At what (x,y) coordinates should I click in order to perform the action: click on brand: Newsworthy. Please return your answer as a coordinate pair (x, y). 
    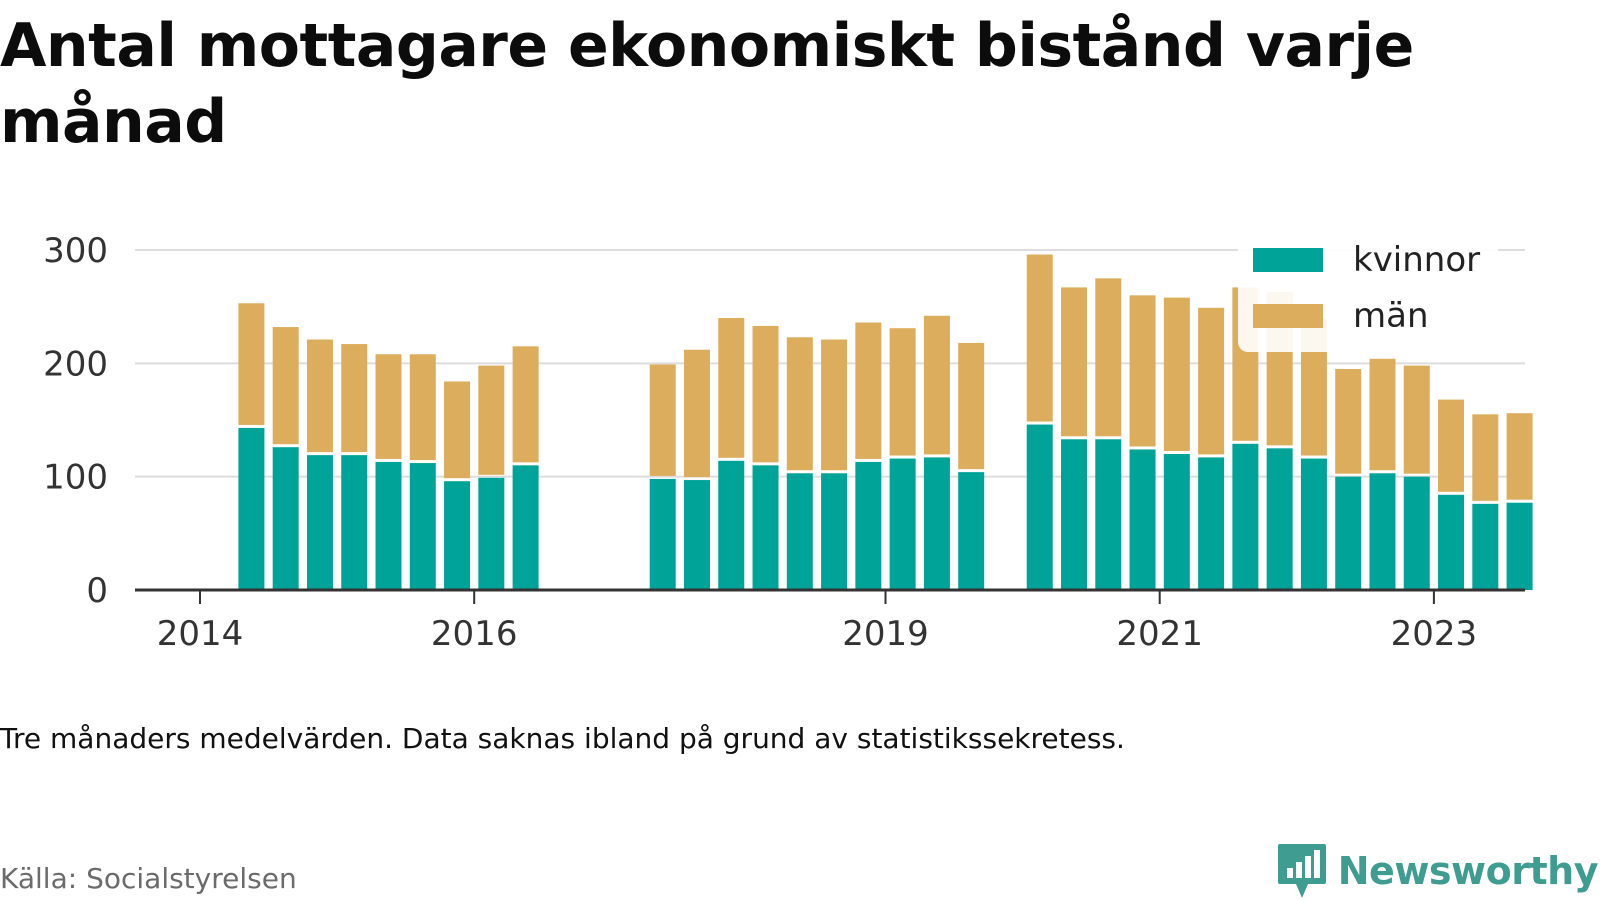
    Looking at the image, I should click on (1437, 871).